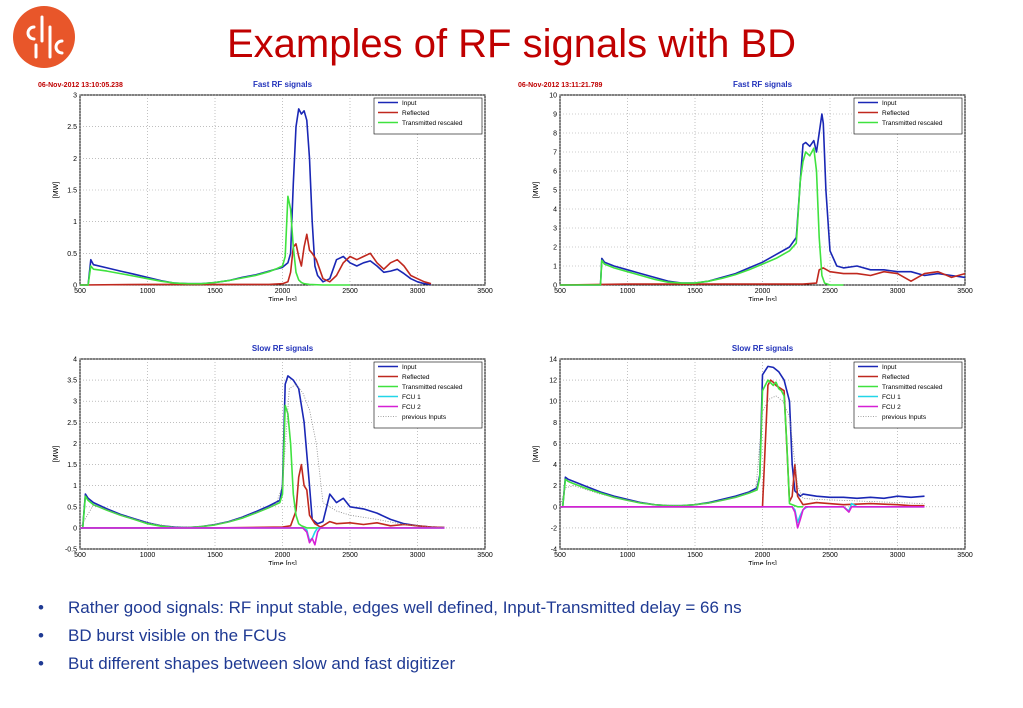 This screenshot has width=1023, height=708. I want to click on chart-title: Slow RF signals, so click(763, 348).